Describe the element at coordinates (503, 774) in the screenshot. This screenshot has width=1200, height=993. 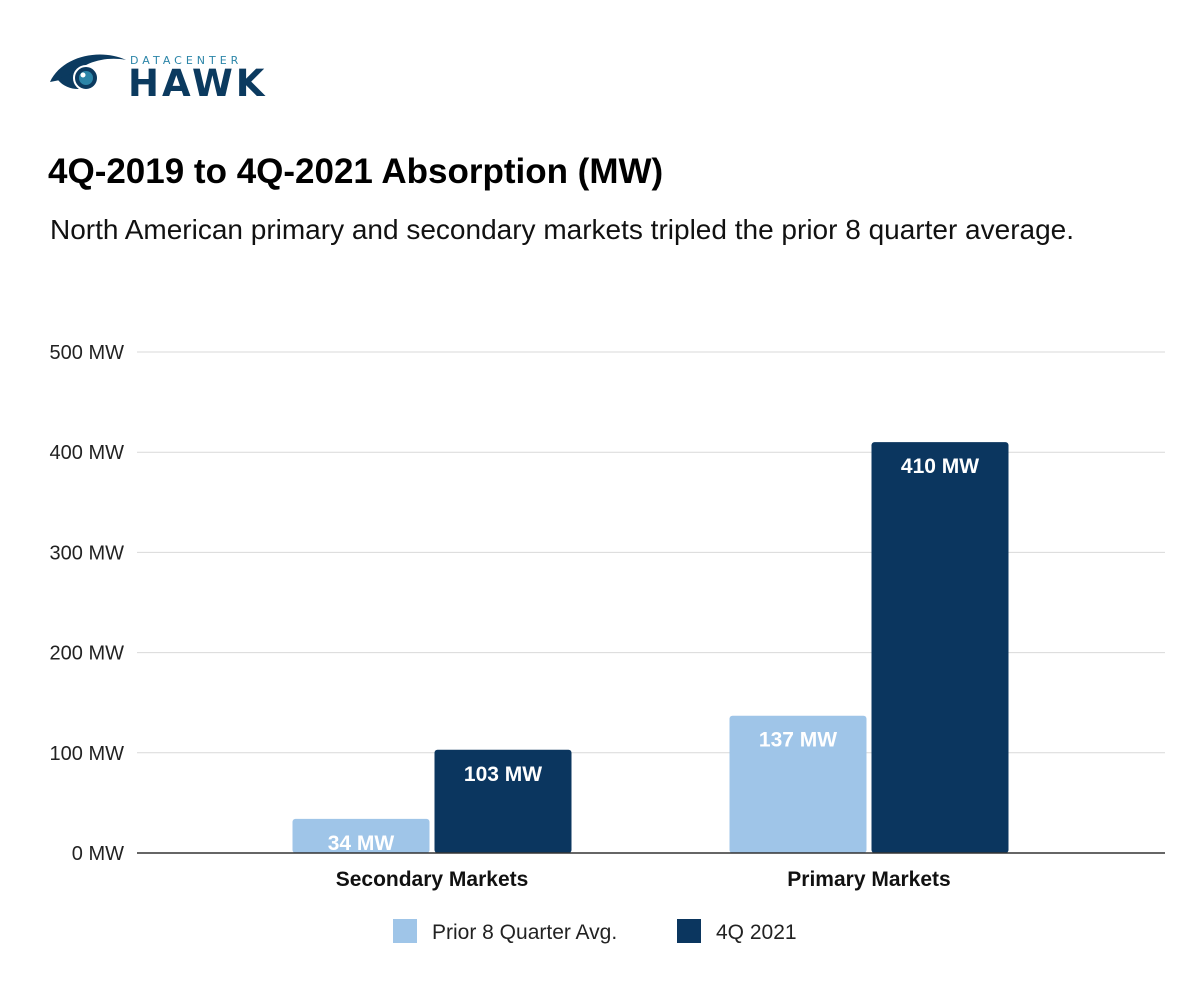
I see `bar-data-label: 103 MW` at that location.